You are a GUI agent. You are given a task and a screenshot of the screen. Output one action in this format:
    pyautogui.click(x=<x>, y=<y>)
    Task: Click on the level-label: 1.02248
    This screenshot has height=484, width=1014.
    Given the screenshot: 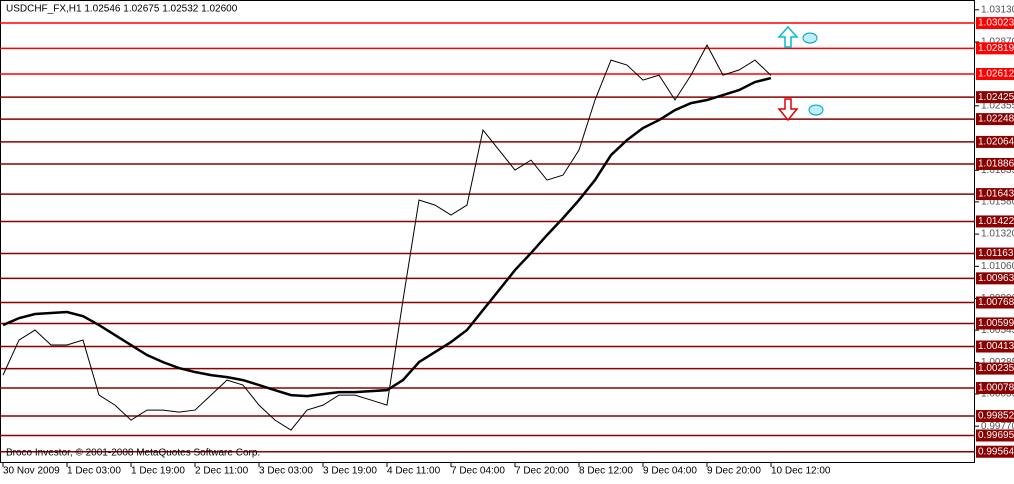 What is the action you would take?
    pyautogui.click(x=996, y=119)
    